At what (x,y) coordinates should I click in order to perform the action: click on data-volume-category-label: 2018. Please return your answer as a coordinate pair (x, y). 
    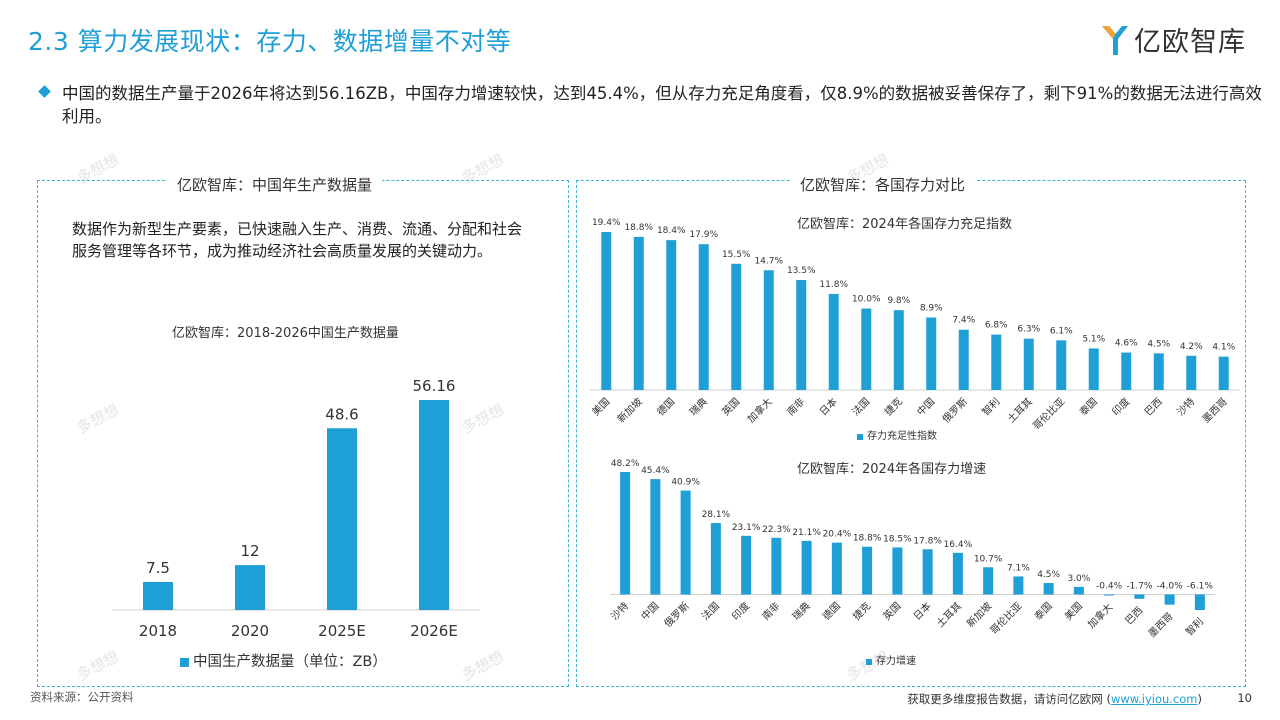
    Looking at the image, I should click on (158, 631).